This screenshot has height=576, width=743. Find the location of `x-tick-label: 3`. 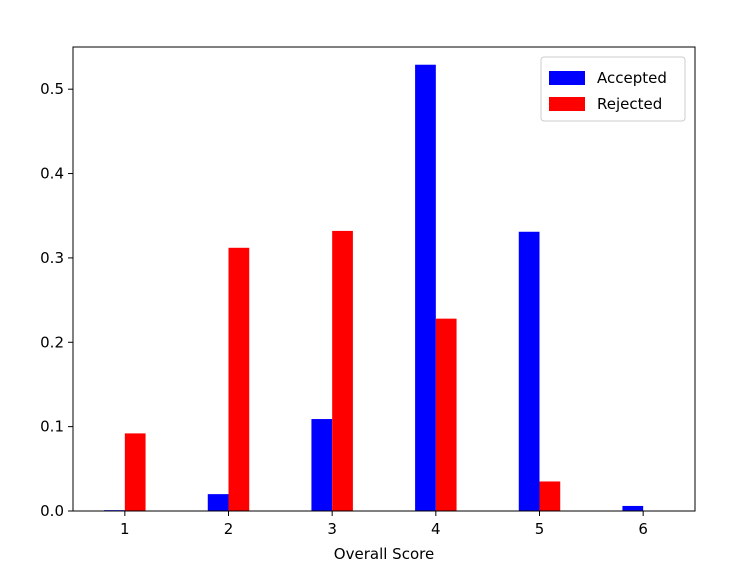

x-tick-label: 3 is located at coordinates (332, 529).